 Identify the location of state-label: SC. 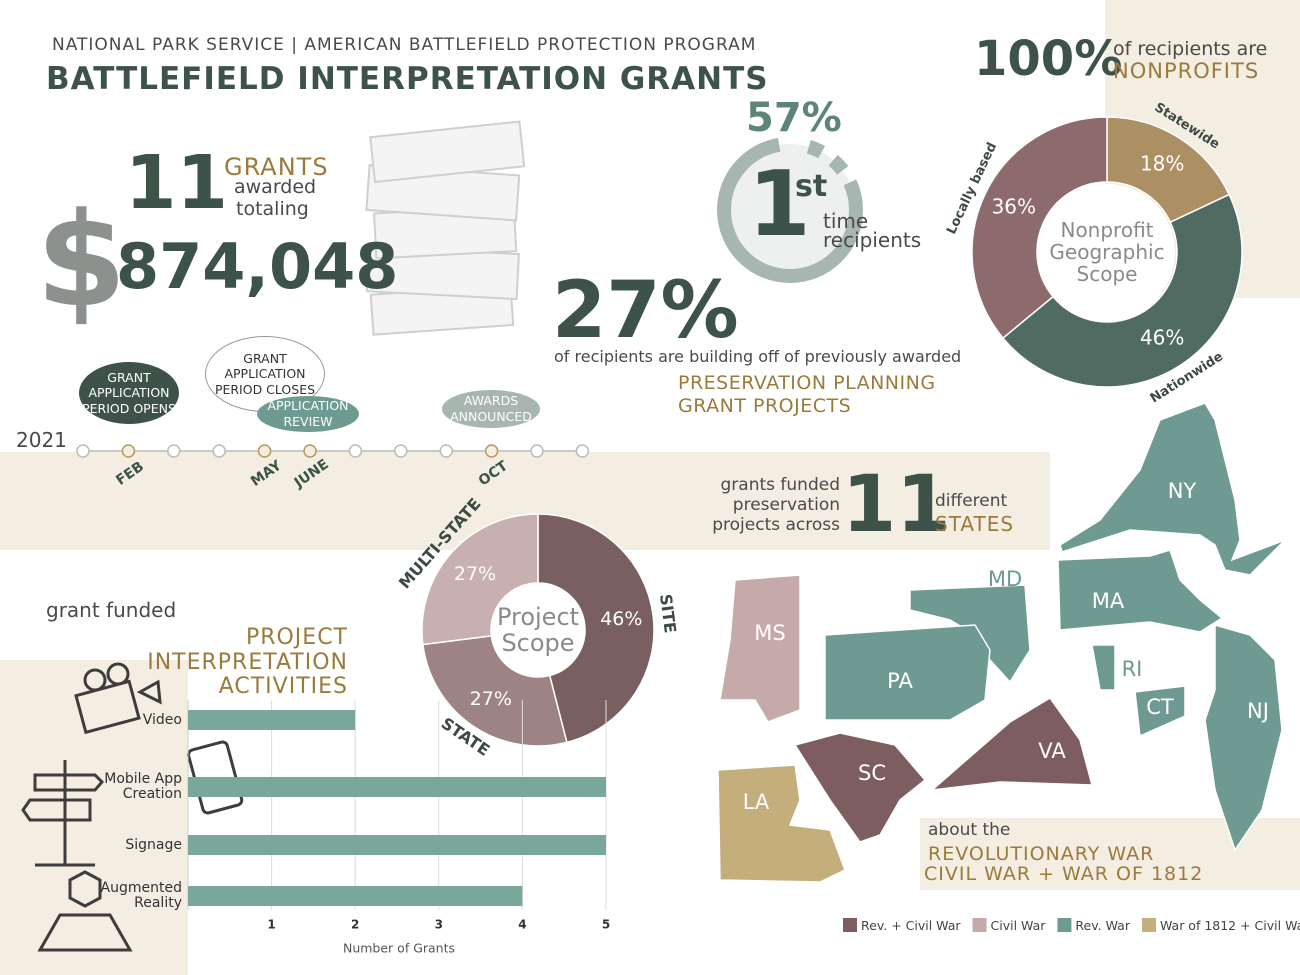
(872, 773).